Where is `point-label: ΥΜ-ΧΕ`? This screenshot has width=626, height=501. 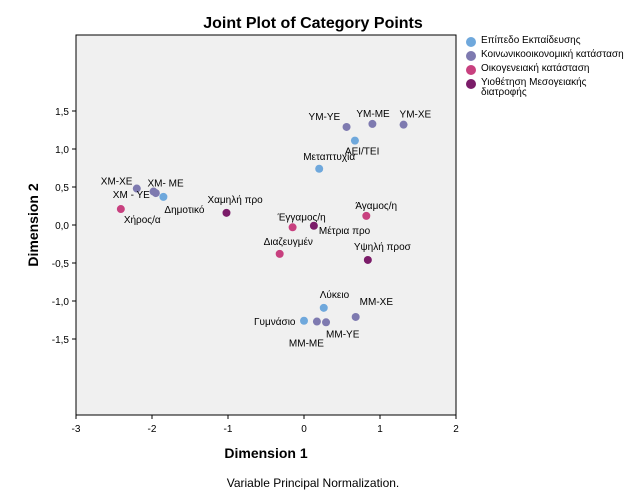
point-label: ΥΜ-ΧΕ is located at coordinates (416, 115).